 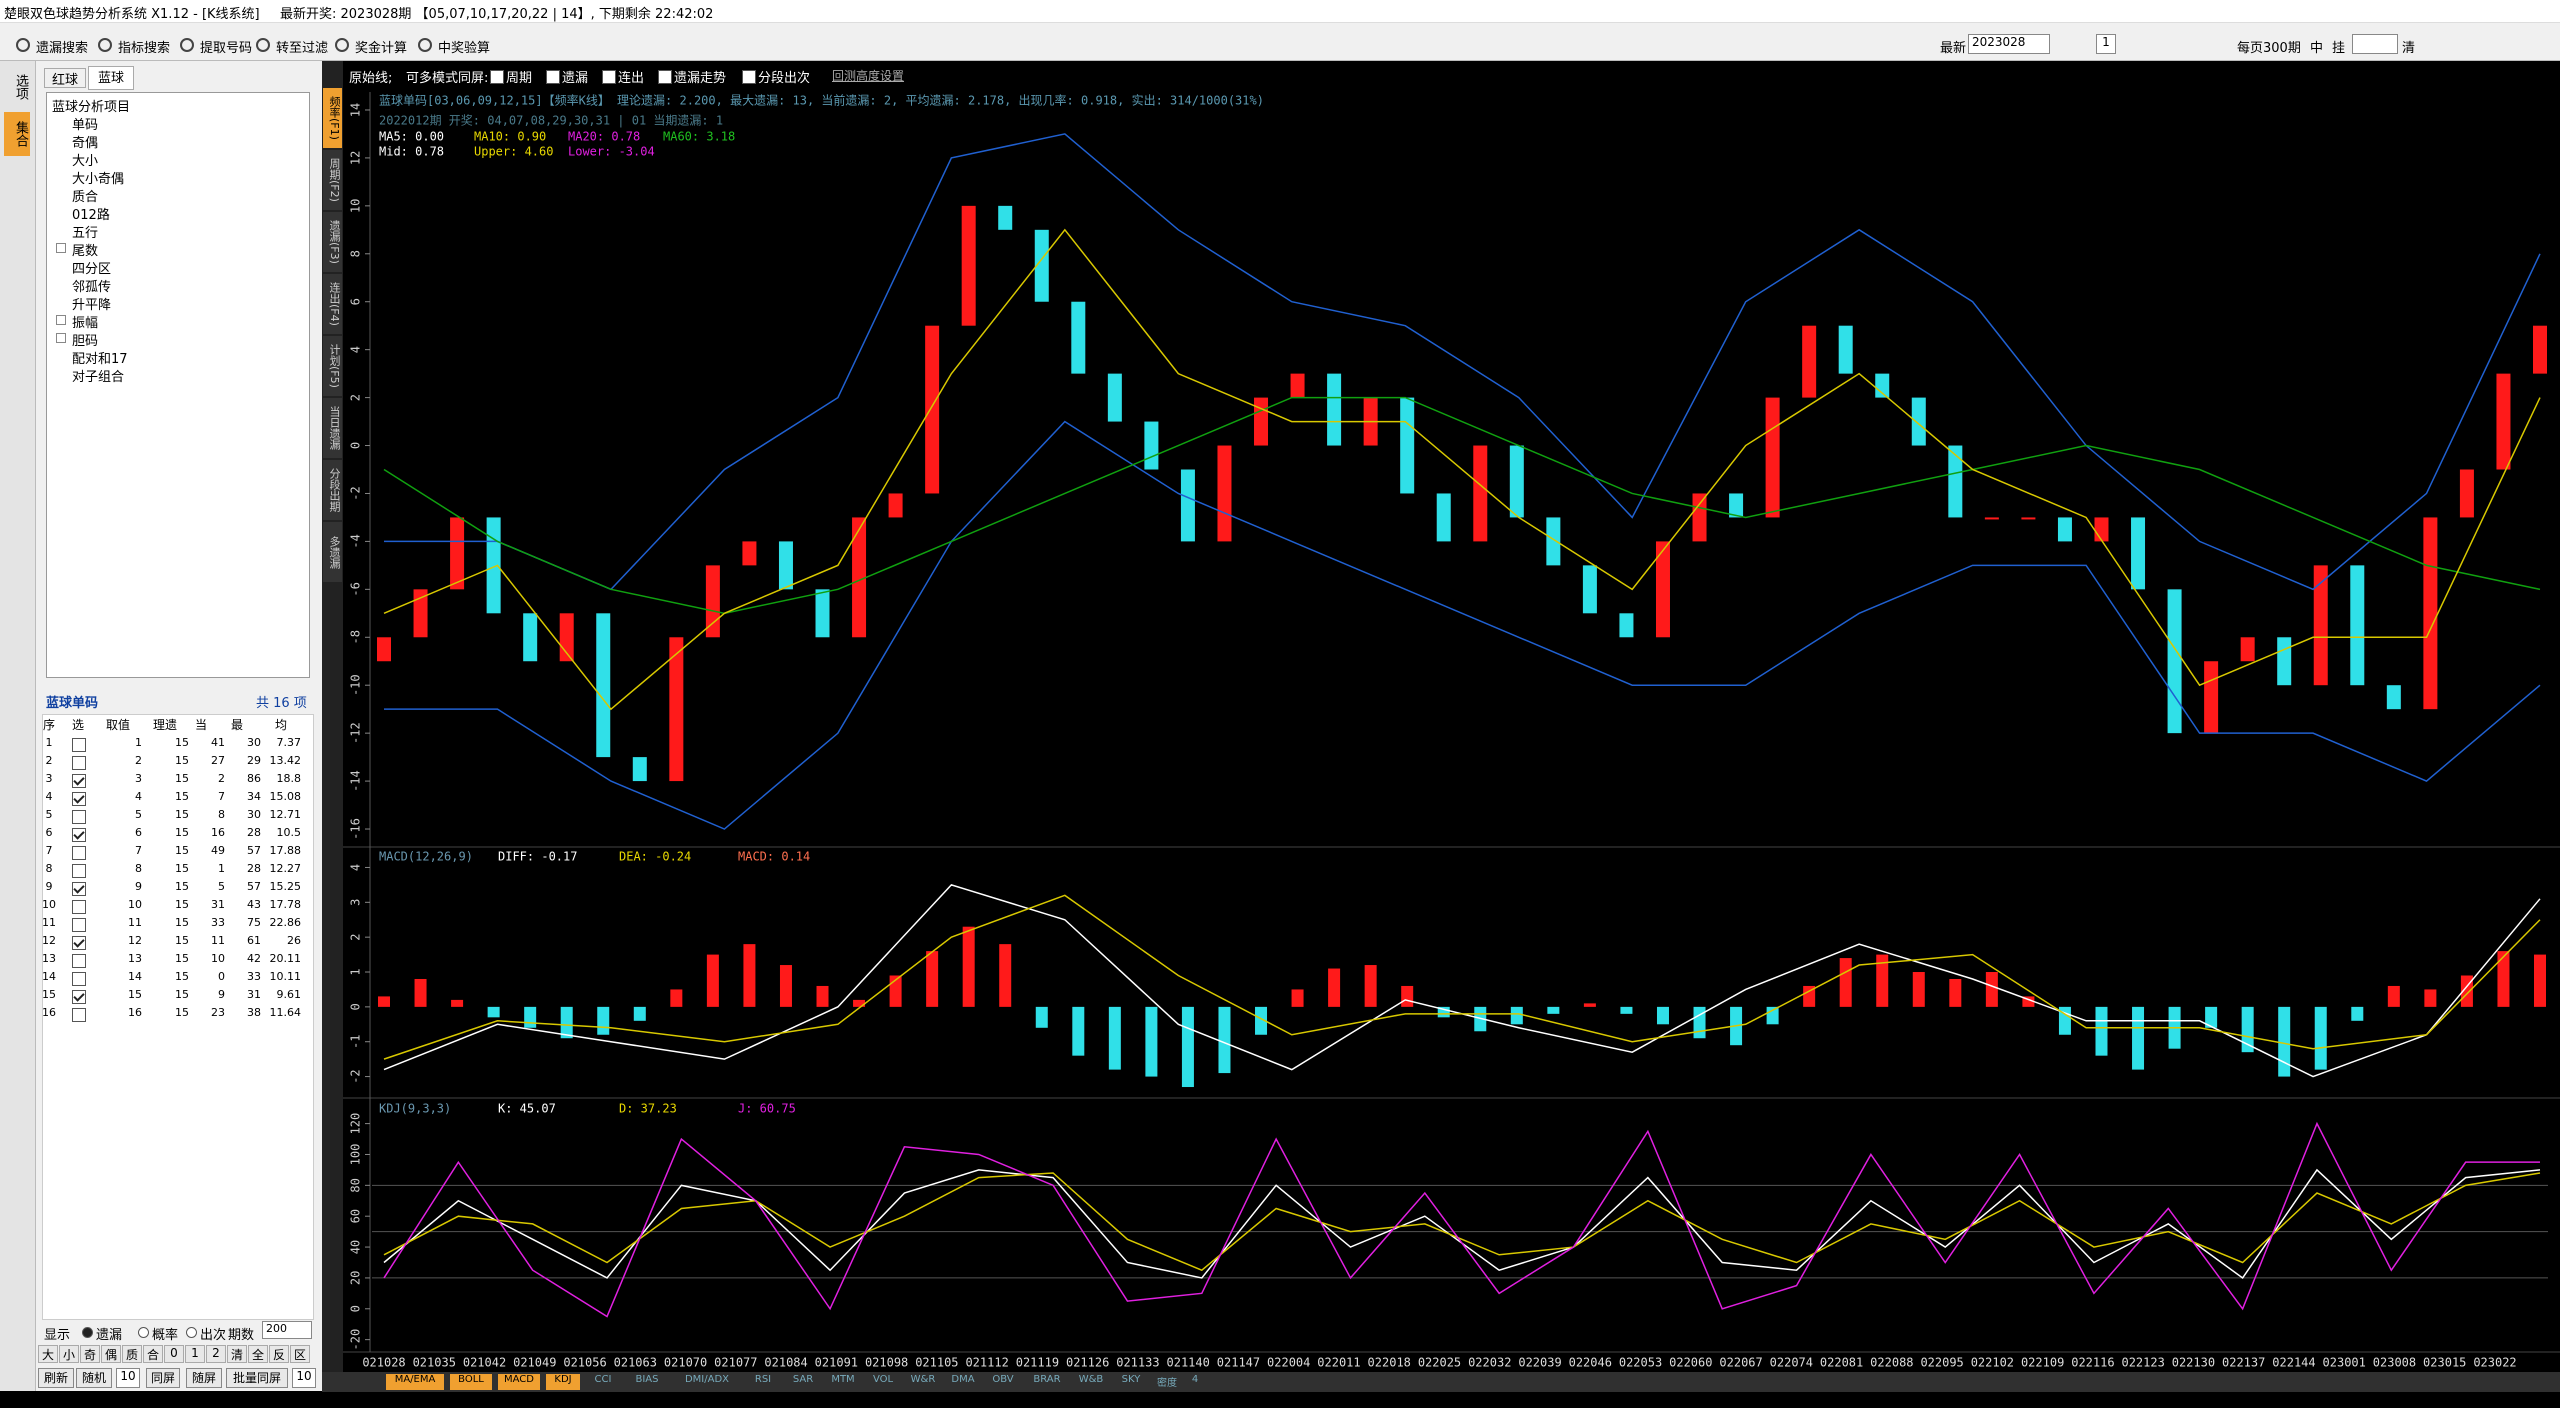 What do you see at coordinates (195, 1354) in the screenshot?
I see `filter-button: 1` at bounding box center [195, 1354].